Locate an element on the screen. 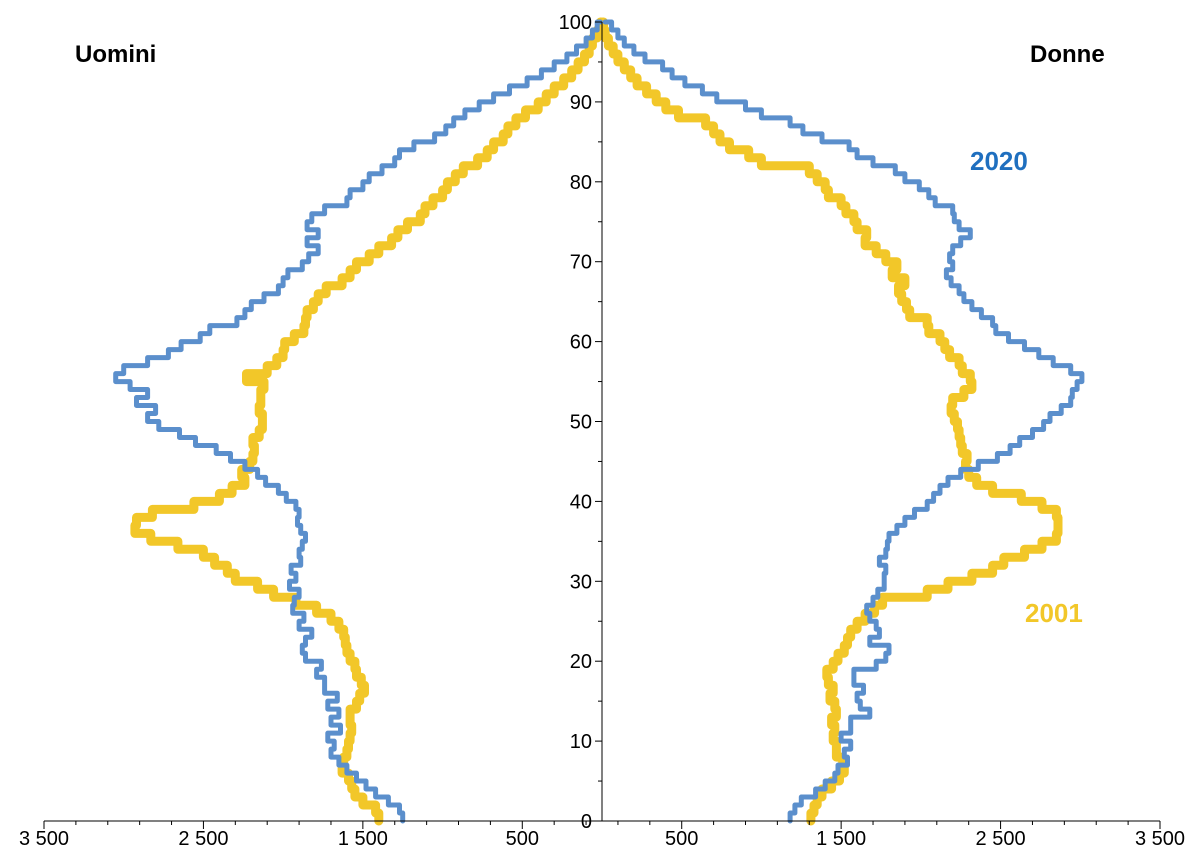 This screenshot has width=1192, height=864. y-tick-label: 10 is located at coordinates (581, 742).